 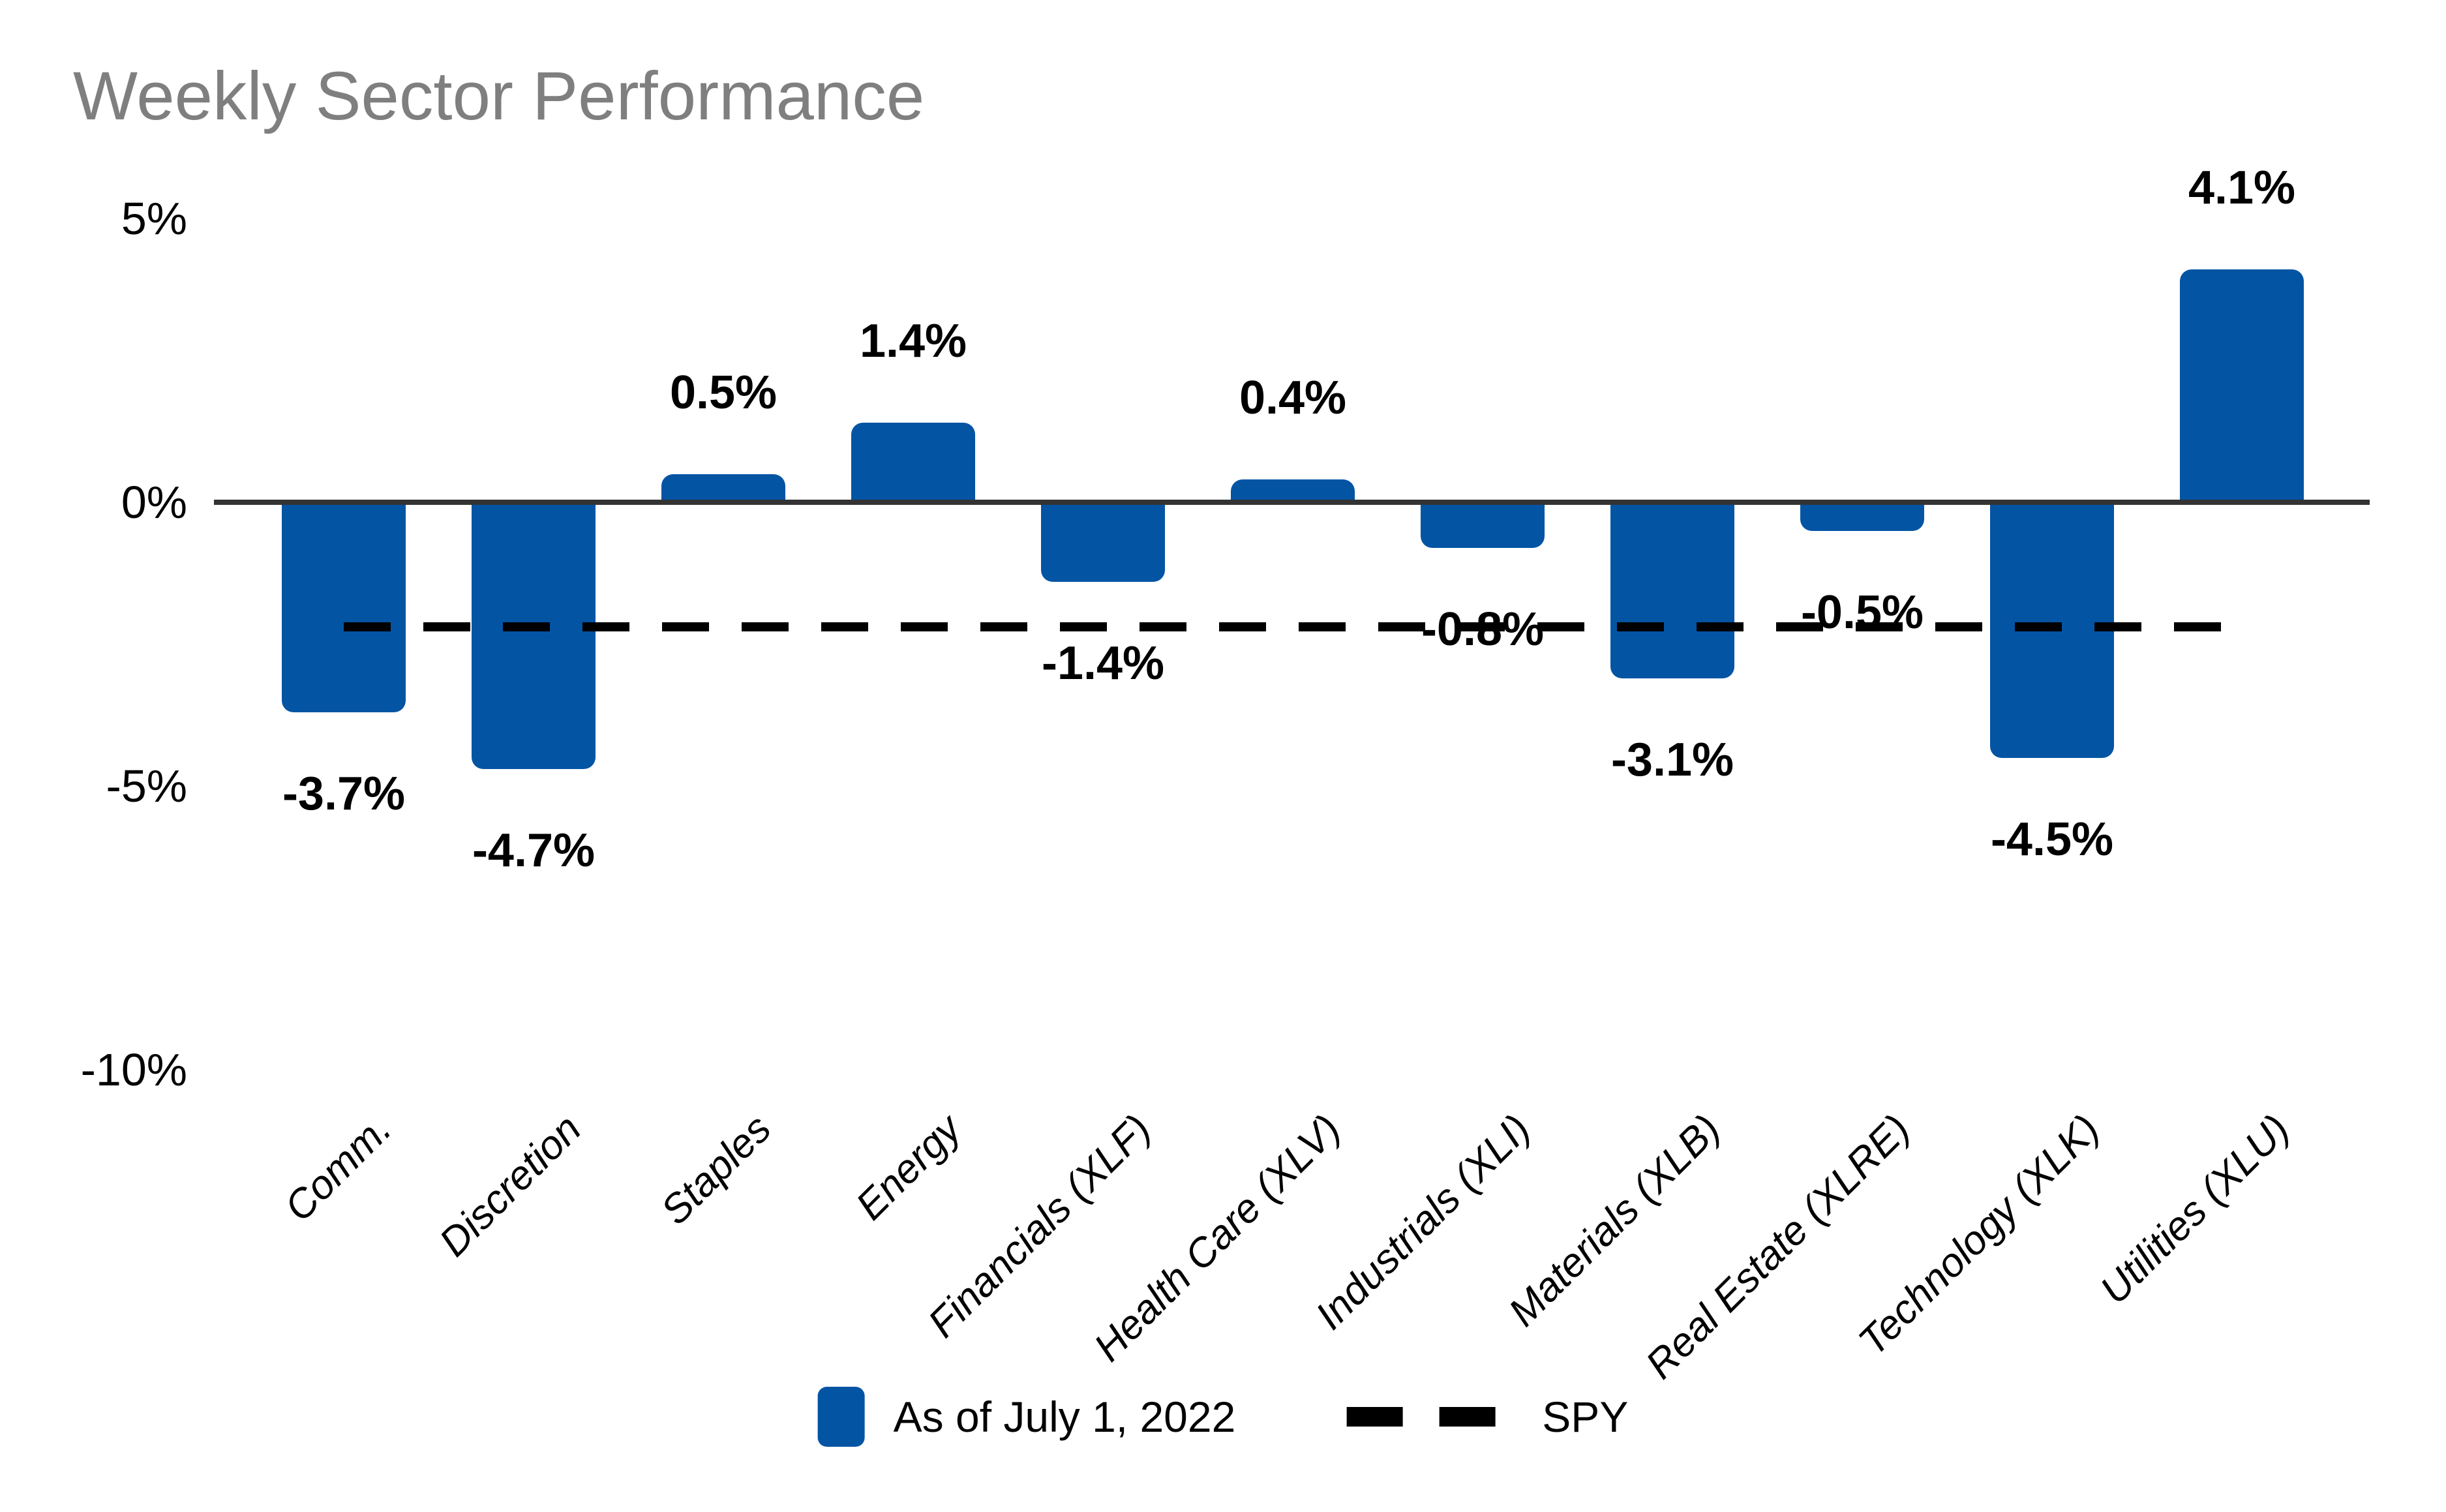 I want to click on bar-value-label: -3.1%, so click(x=1672, y=759).